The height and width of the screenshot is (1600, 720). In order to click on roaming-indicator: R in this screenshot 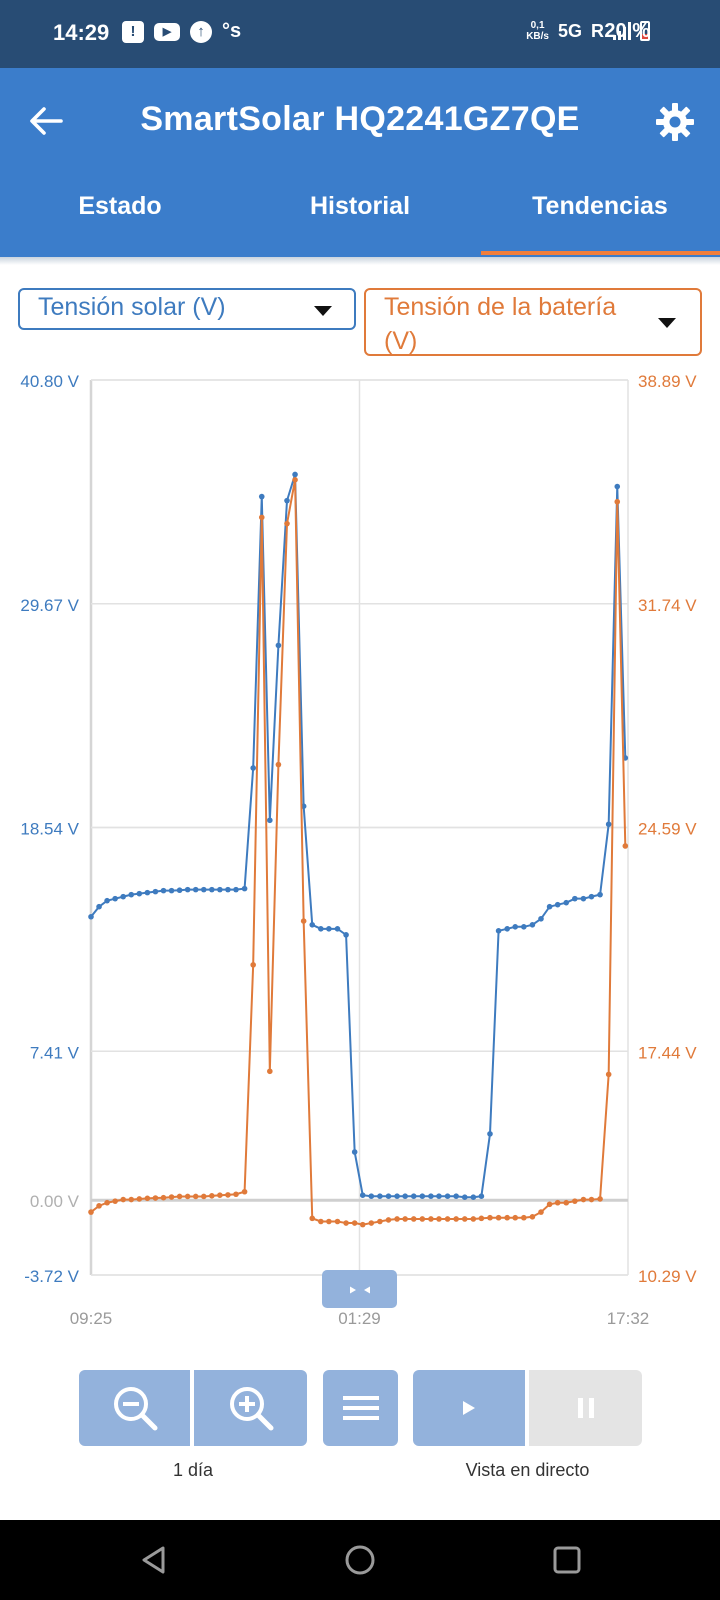, I will do `click(597, 30)`.